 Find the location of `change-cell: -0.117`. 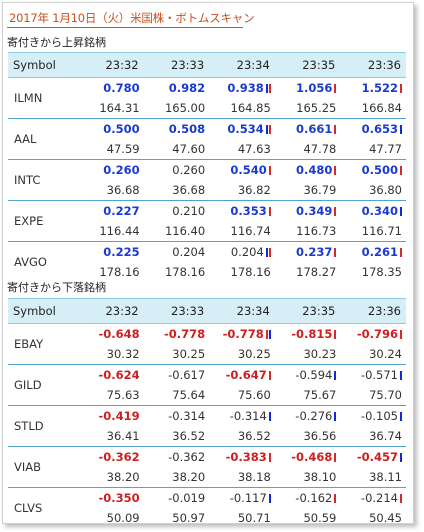

change-cell: -0.117 is located at coordinates (242, 497).